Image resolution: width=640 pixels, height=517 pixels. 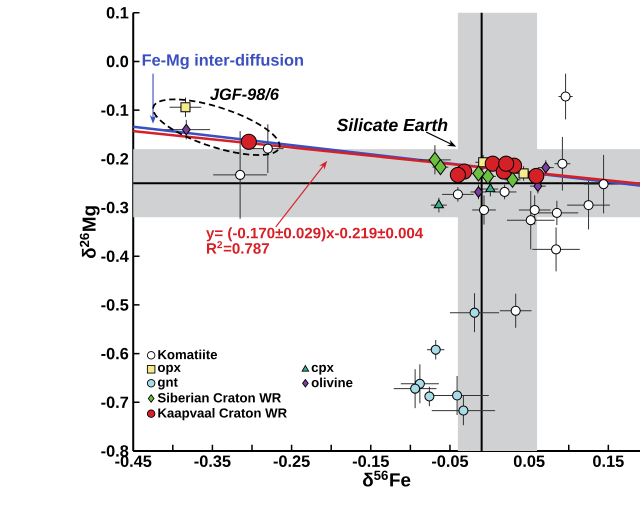 I want to click on x-tick-label: -0.25, so click(x=292, y=461).